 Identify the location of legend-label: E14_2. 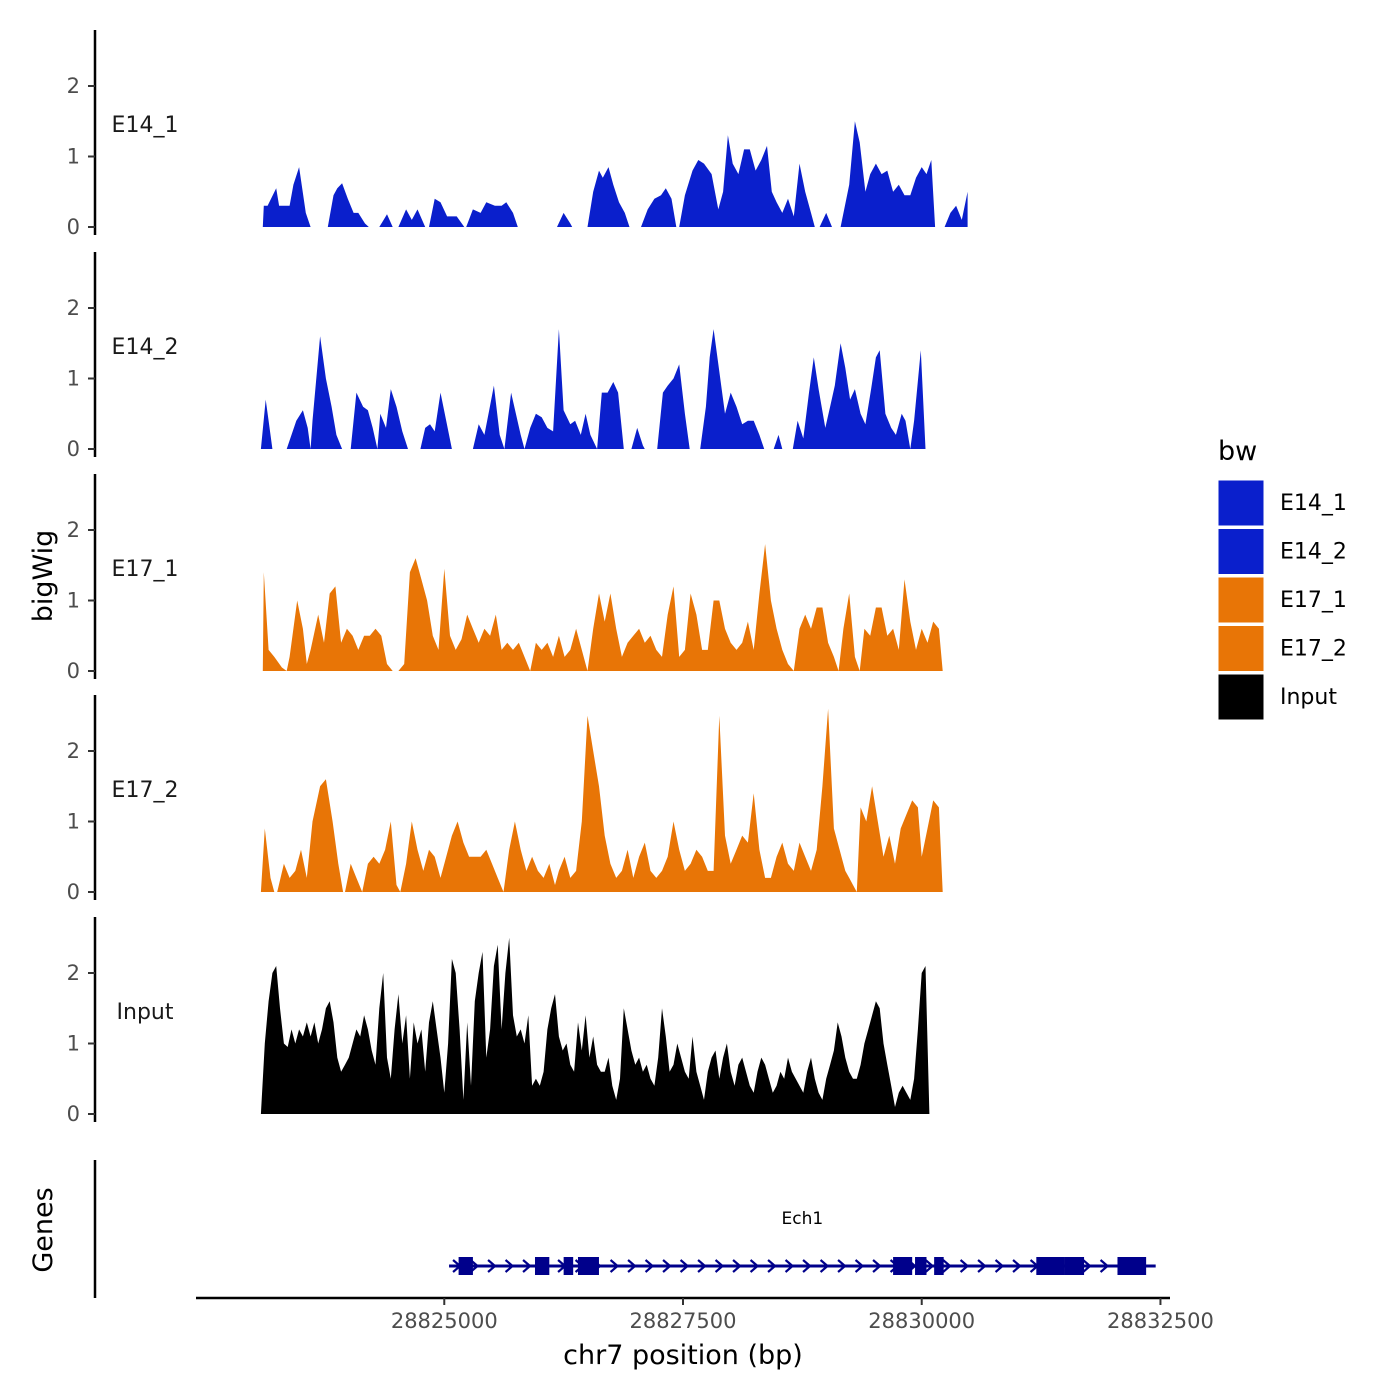
(1313, 552).